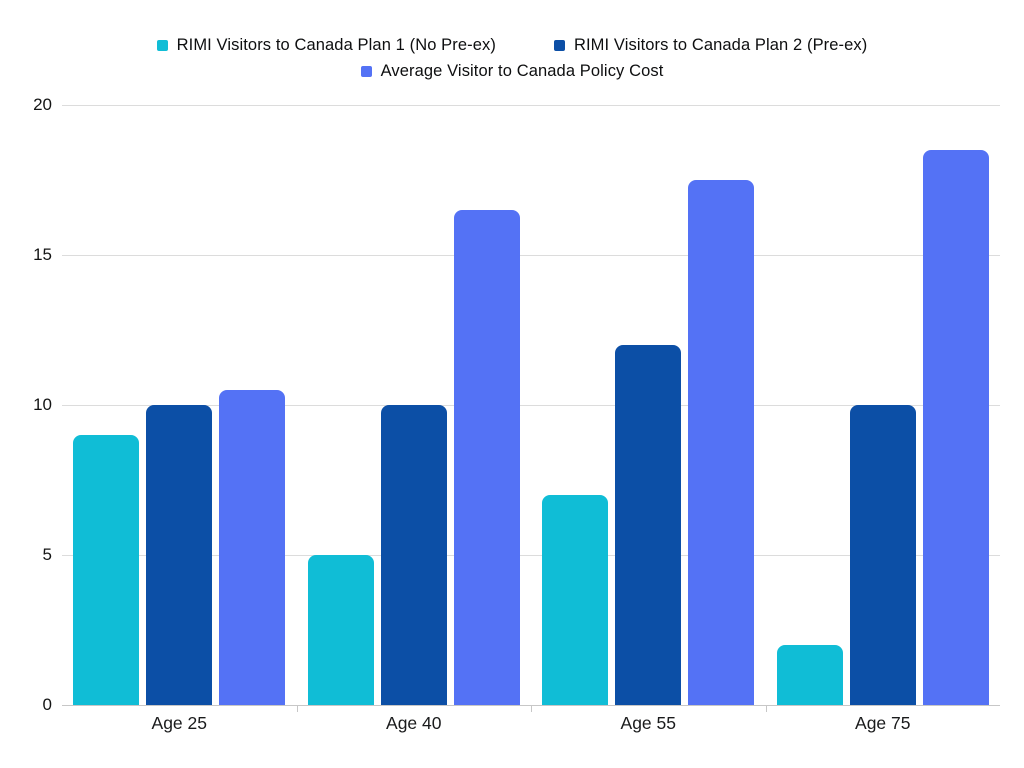 The image size is (1024, 768). What do you see at coordinates (648, 723) in the screenshot?
I see `x-tick-label-age-55: Age 55` at bounding box center [648, 723].